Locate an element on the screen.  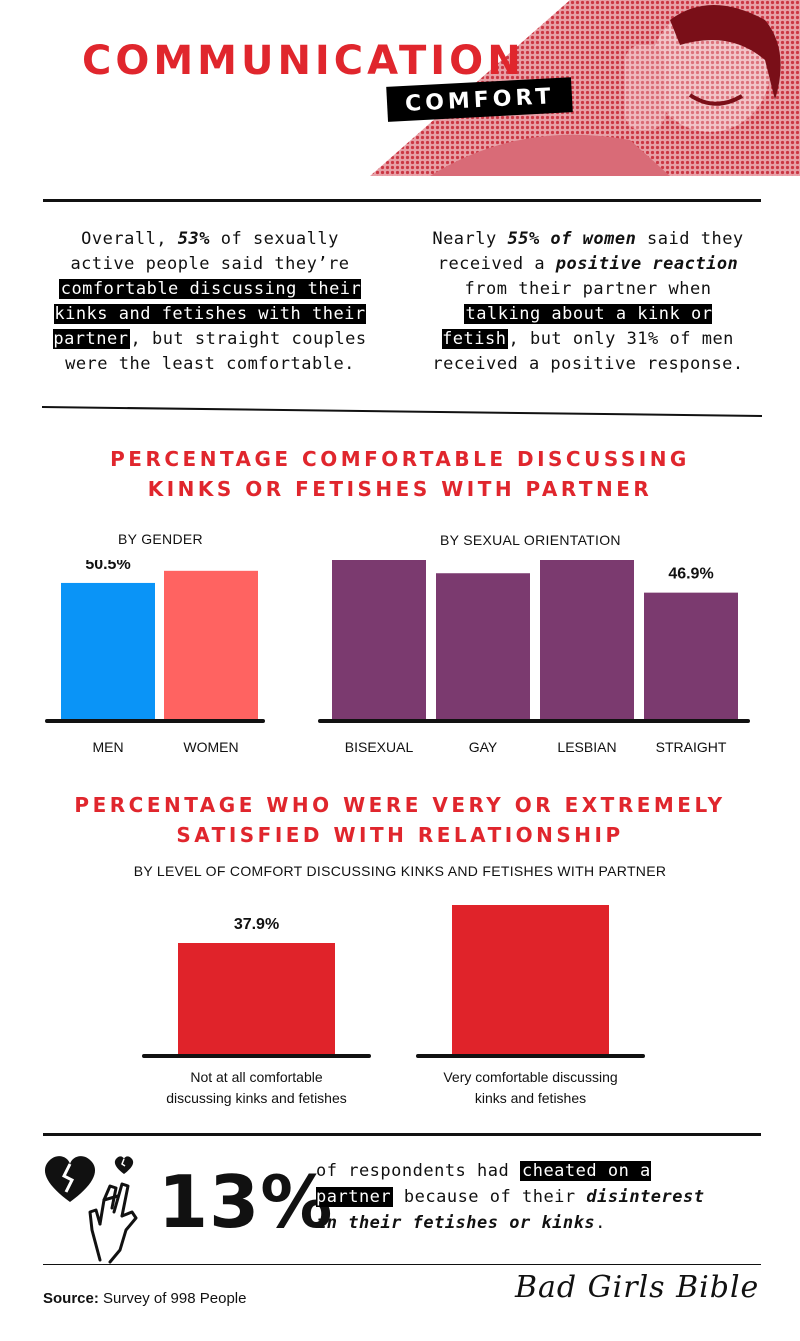
gender-chart: 50.5% MEN 55.0% WOMEN is located at coordinates (155, 657).